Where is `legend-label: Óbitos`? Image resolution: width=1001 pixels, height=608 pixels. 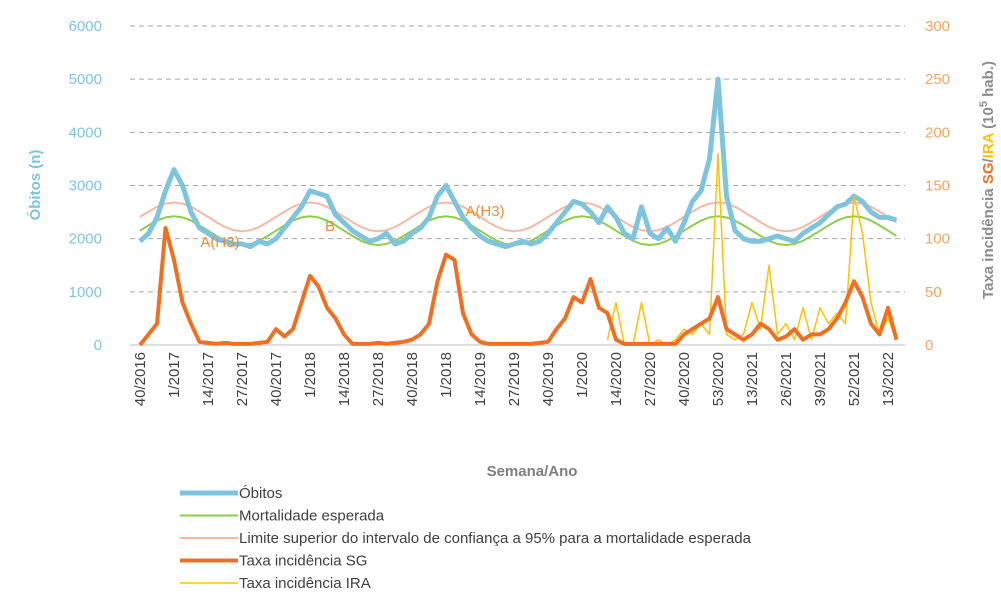 legend-label: Óbitos is located at coordinates (260, 493).